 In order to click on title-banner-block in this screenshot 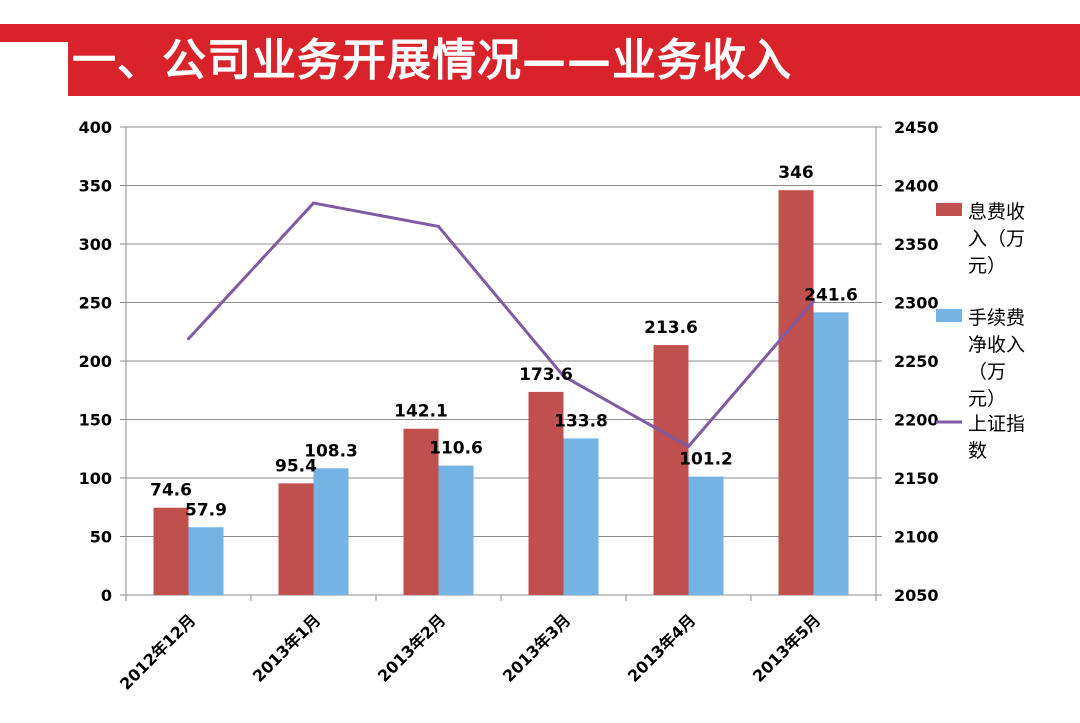, I will do `click(574, 60)`.